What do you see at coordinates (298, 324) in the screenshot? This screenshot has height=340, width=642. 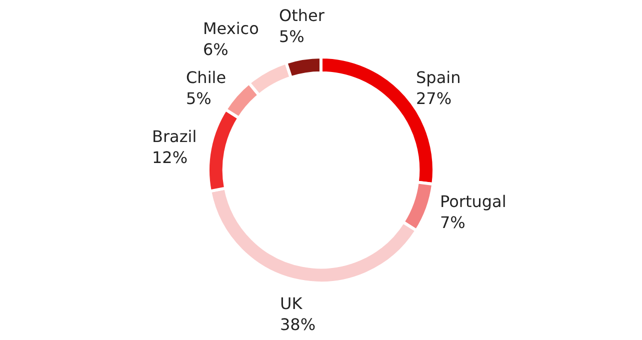 I see `data-label: 38%` at bounding box center [298, 324].